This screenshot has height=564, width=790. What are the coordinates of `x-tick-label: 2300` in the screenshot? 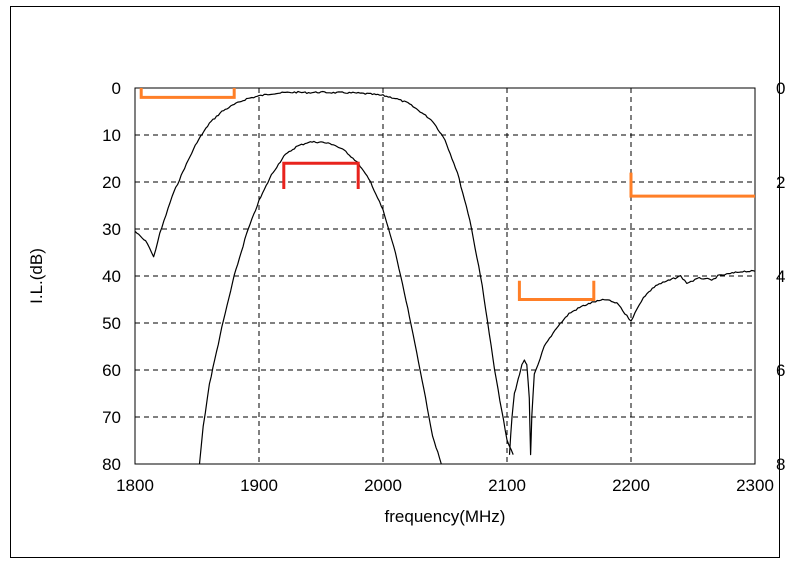 It's located at (755, 485).